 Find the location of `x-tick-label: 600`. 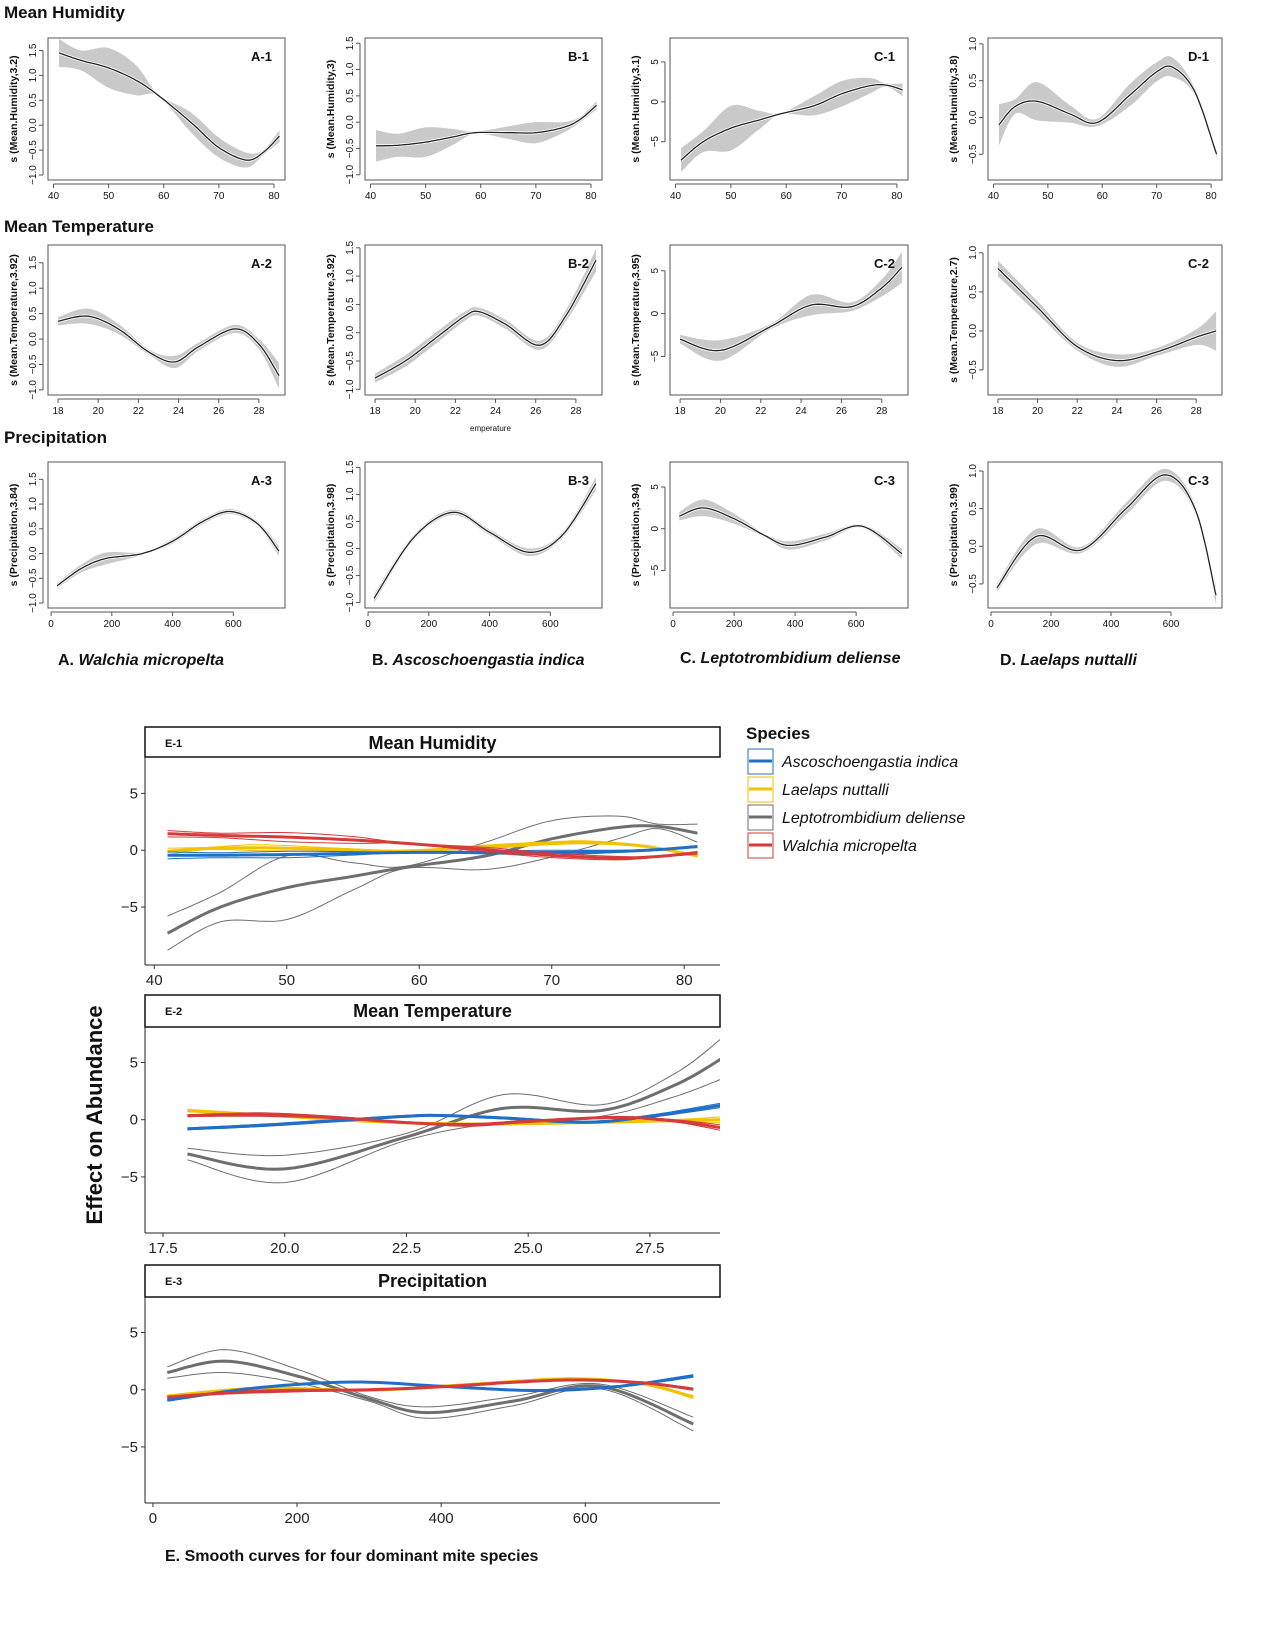

x-tick-label: 600 is located at coordinates (585, 1518).